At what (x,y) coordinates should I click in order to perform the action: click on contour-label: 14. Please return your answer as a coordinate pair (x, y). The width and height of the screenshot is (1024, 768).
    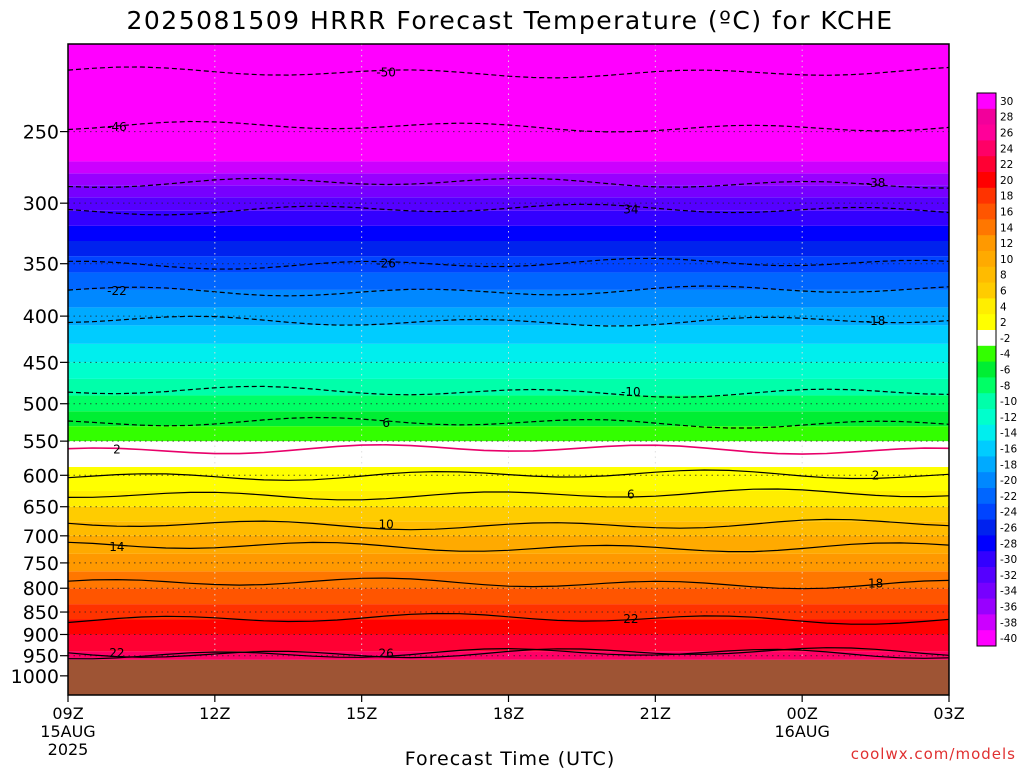
    Looking at the image, I should click on (116, 547).